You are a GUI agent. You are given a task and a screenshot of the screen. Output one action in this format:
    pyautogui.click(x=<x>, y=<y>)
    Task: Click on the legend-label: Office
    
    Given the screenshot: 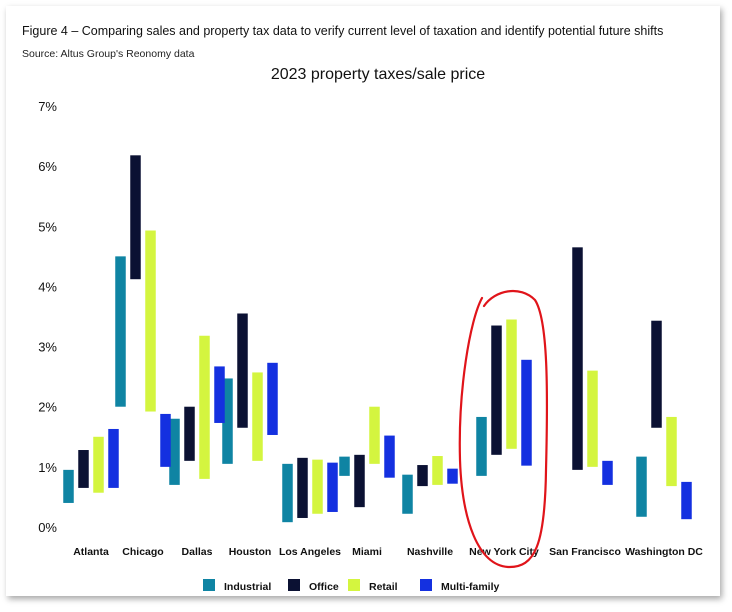 What is the action you would take?
    pyautogui.click(x=324, y=587)
    